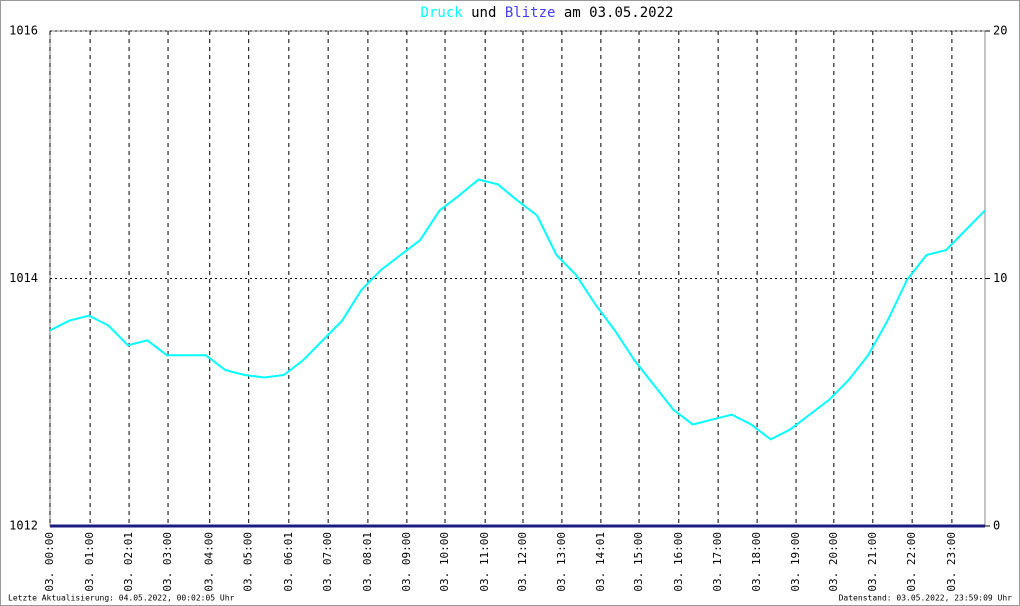 The width and height of the screenshot is (1020, 606). Describe the element at coordinates (996, 526) in the screenshot. I see `y2-tick-label: 0` at that location.